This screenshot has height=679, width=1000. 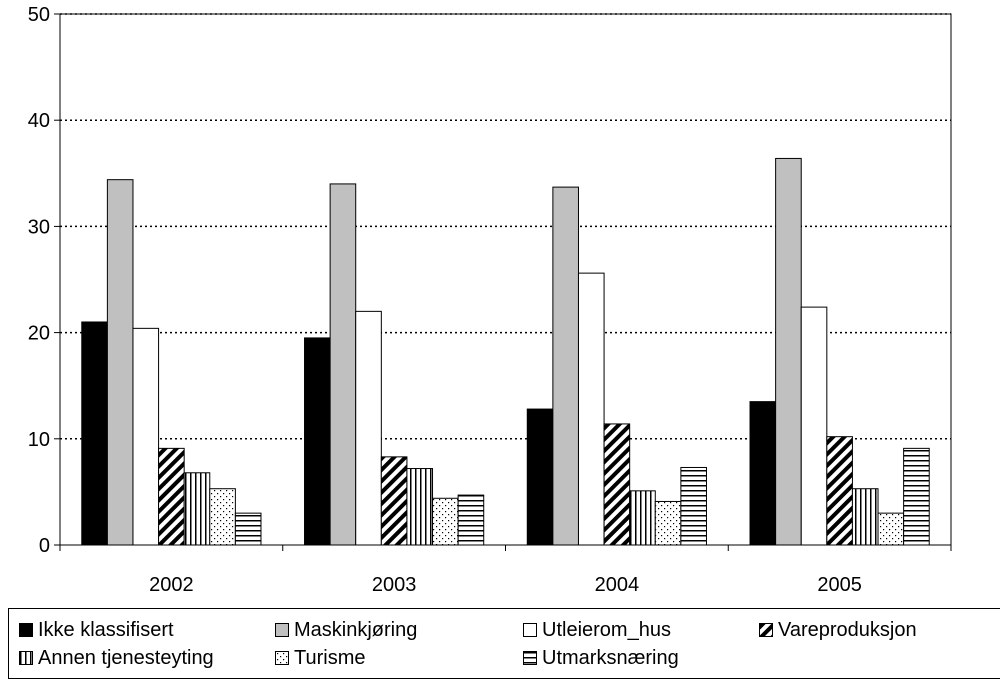 I want to click on legend-item: Utleierom_hus, so click(x=597, y=630).